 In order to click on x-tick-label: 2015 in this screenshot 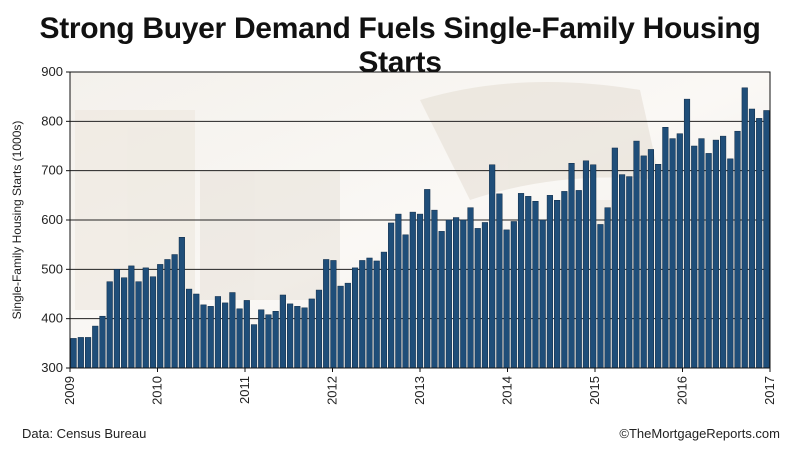, I will do `click(594, 390)`.